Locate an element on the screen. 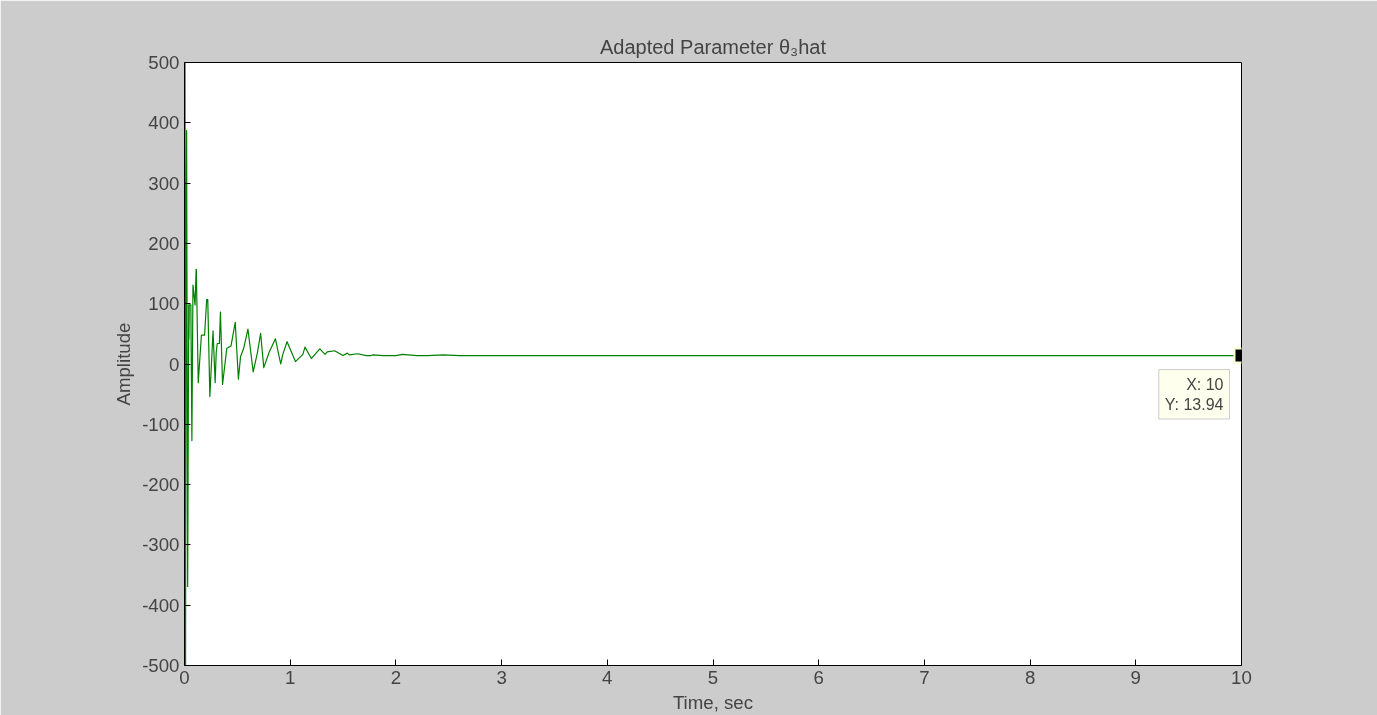 This screenshot has width=1377, height=715. x-tick-label: 8 is located at coordinates (1030, 677).